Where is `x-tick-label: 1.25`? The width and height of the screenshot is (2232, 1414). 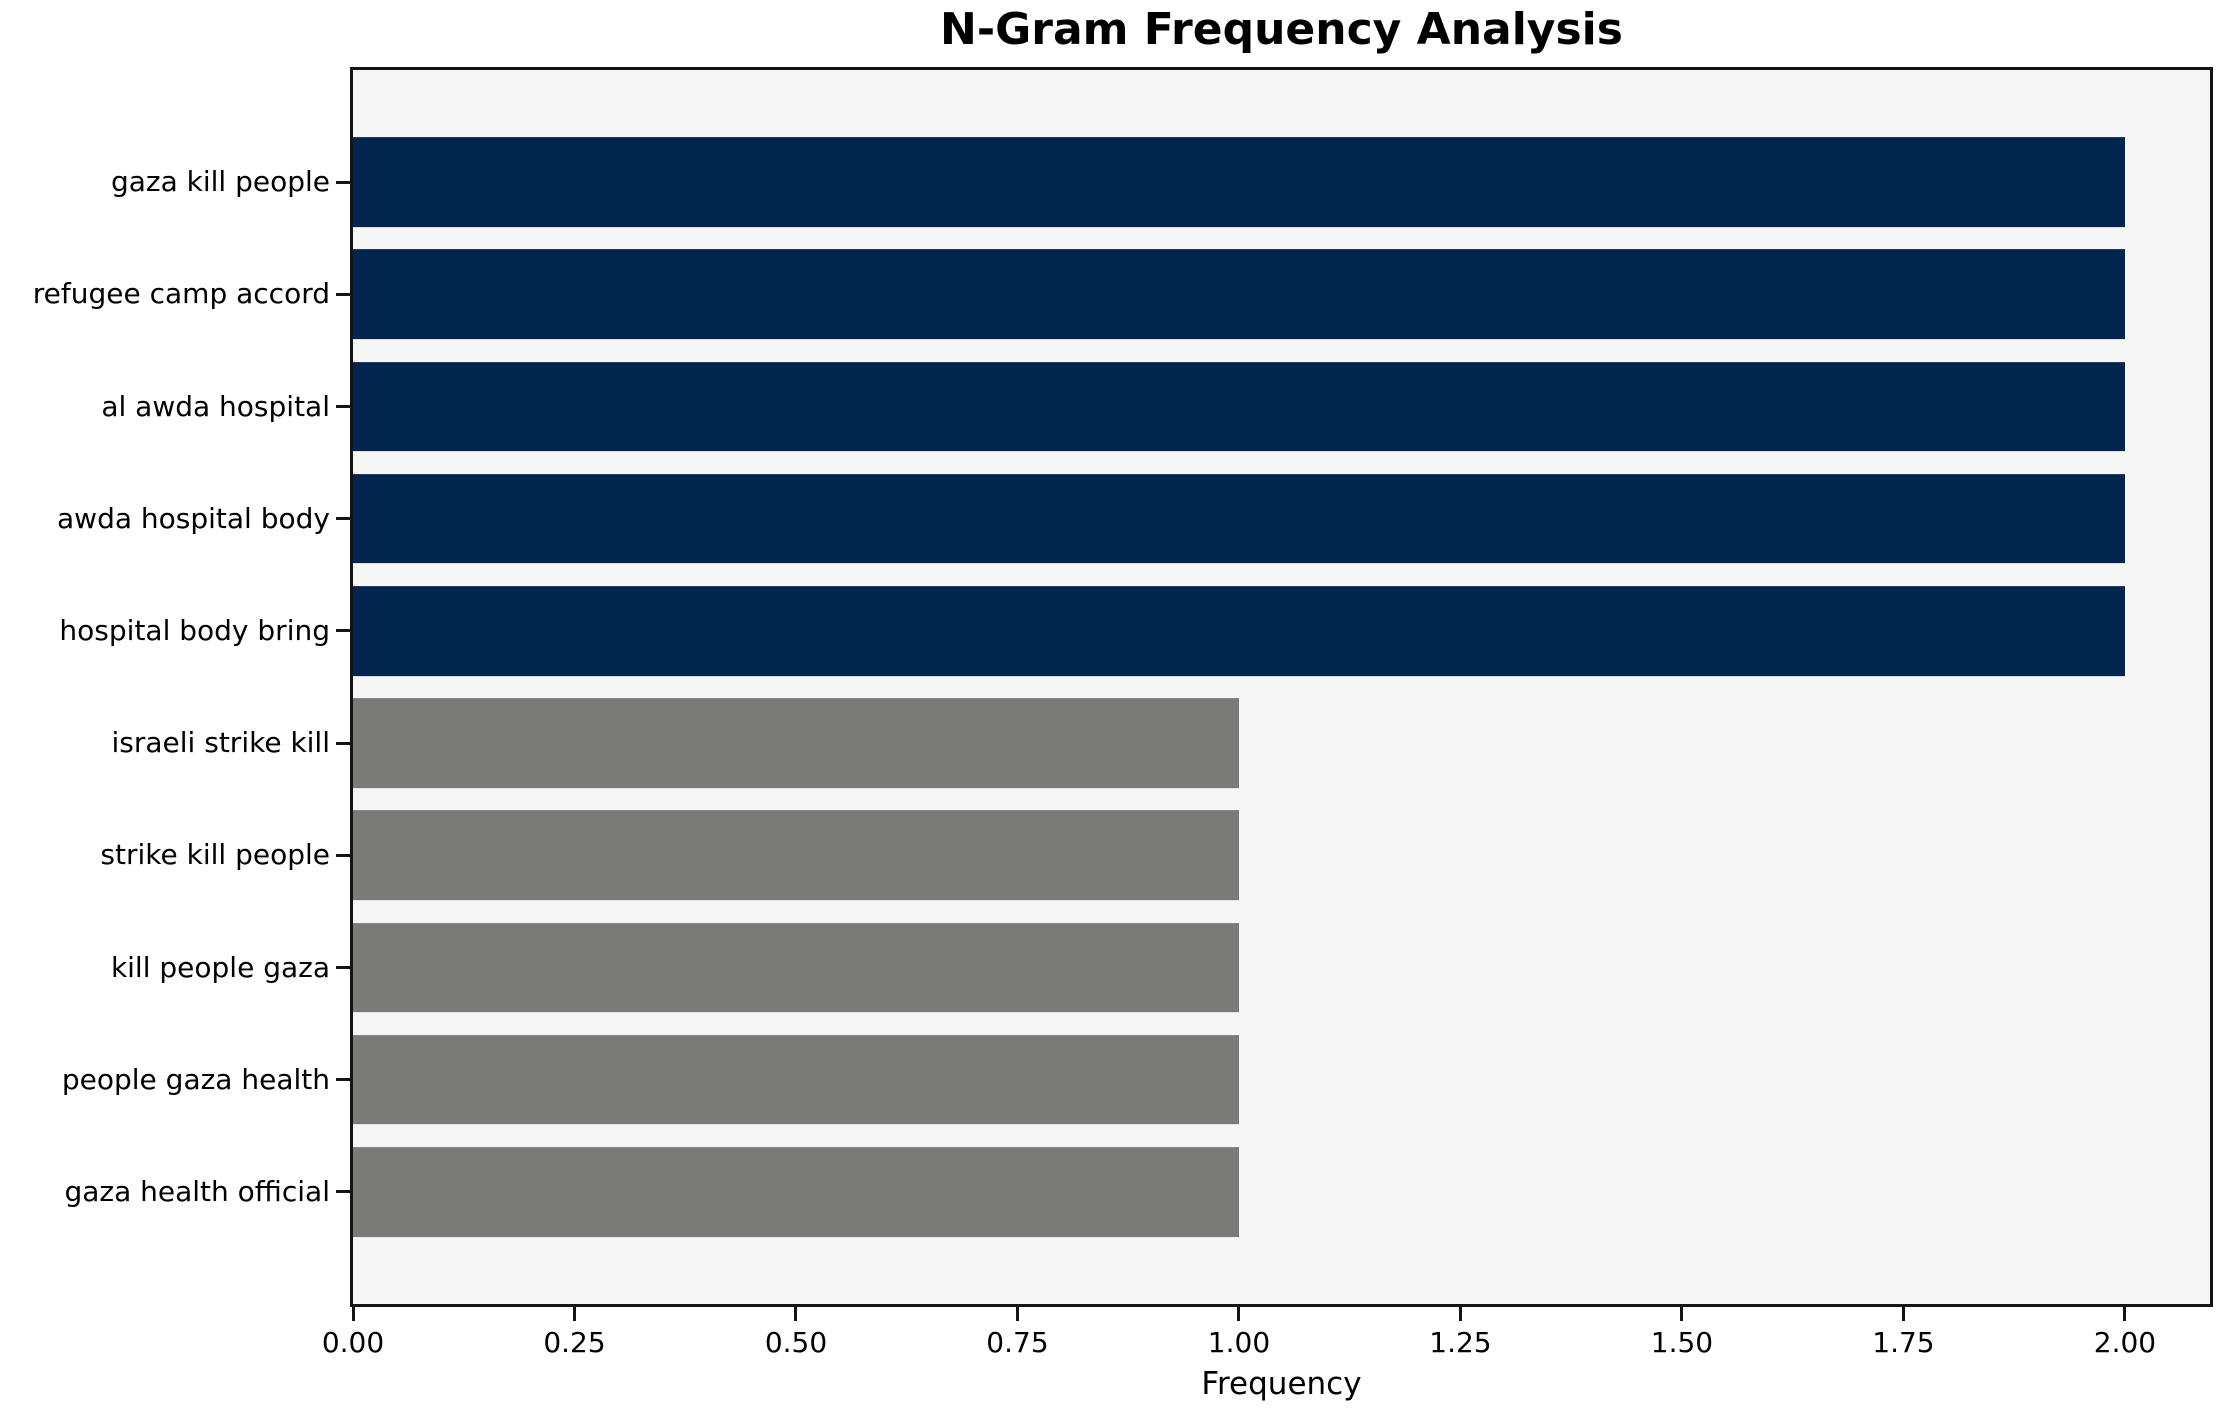 x-tick-label: 1.25 is located at coordinates (1460, 1342).